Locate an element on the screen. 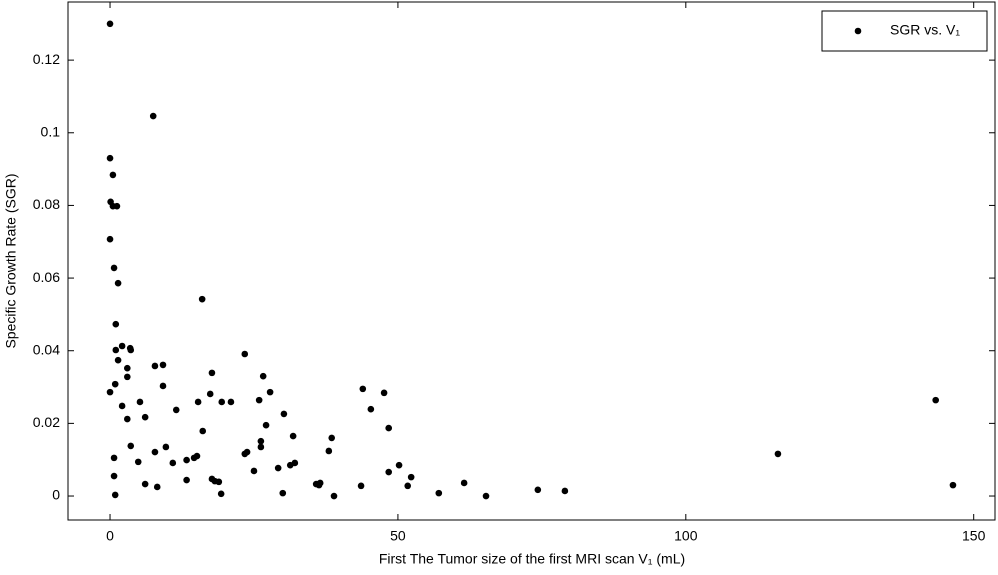 Image resolution: width=998 pixels, height=575 pixels. legend-box is located at coordinates (904, 31).